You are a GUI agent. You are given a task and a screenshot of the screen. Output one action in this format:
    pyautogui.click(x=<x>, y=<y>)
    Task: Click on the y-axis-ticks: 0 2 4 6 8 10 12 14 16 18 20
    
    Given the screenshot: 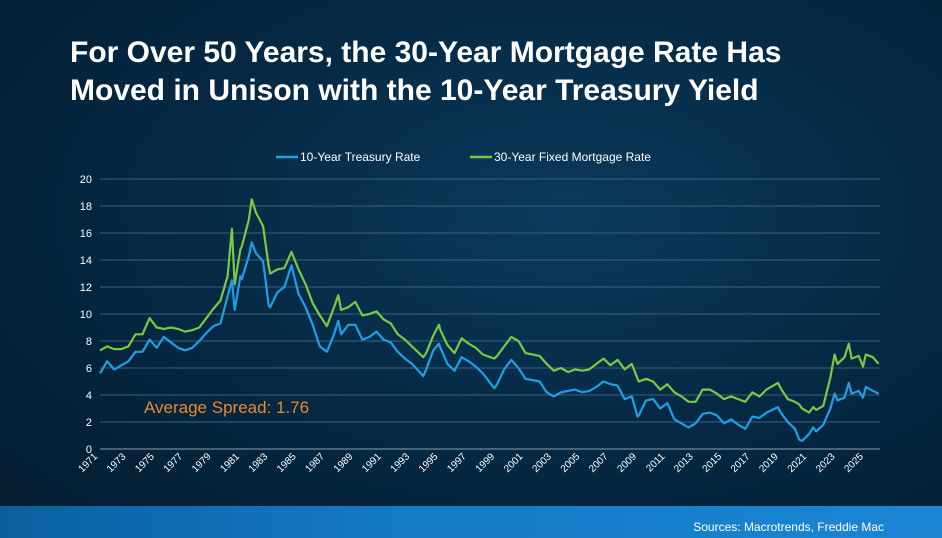 What is the action you would take?
    pyautogui.click(x=86, y=315)
    